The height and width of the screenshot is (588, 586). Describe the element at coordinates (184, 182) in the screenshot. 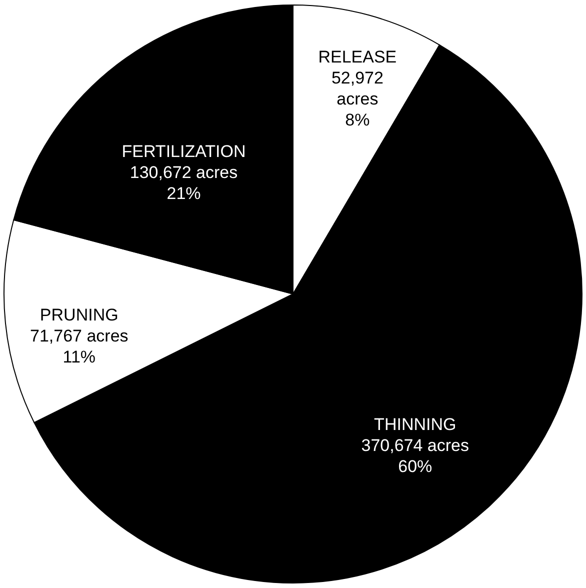

I see `data-label: 130,672 acres 21%` at that location.